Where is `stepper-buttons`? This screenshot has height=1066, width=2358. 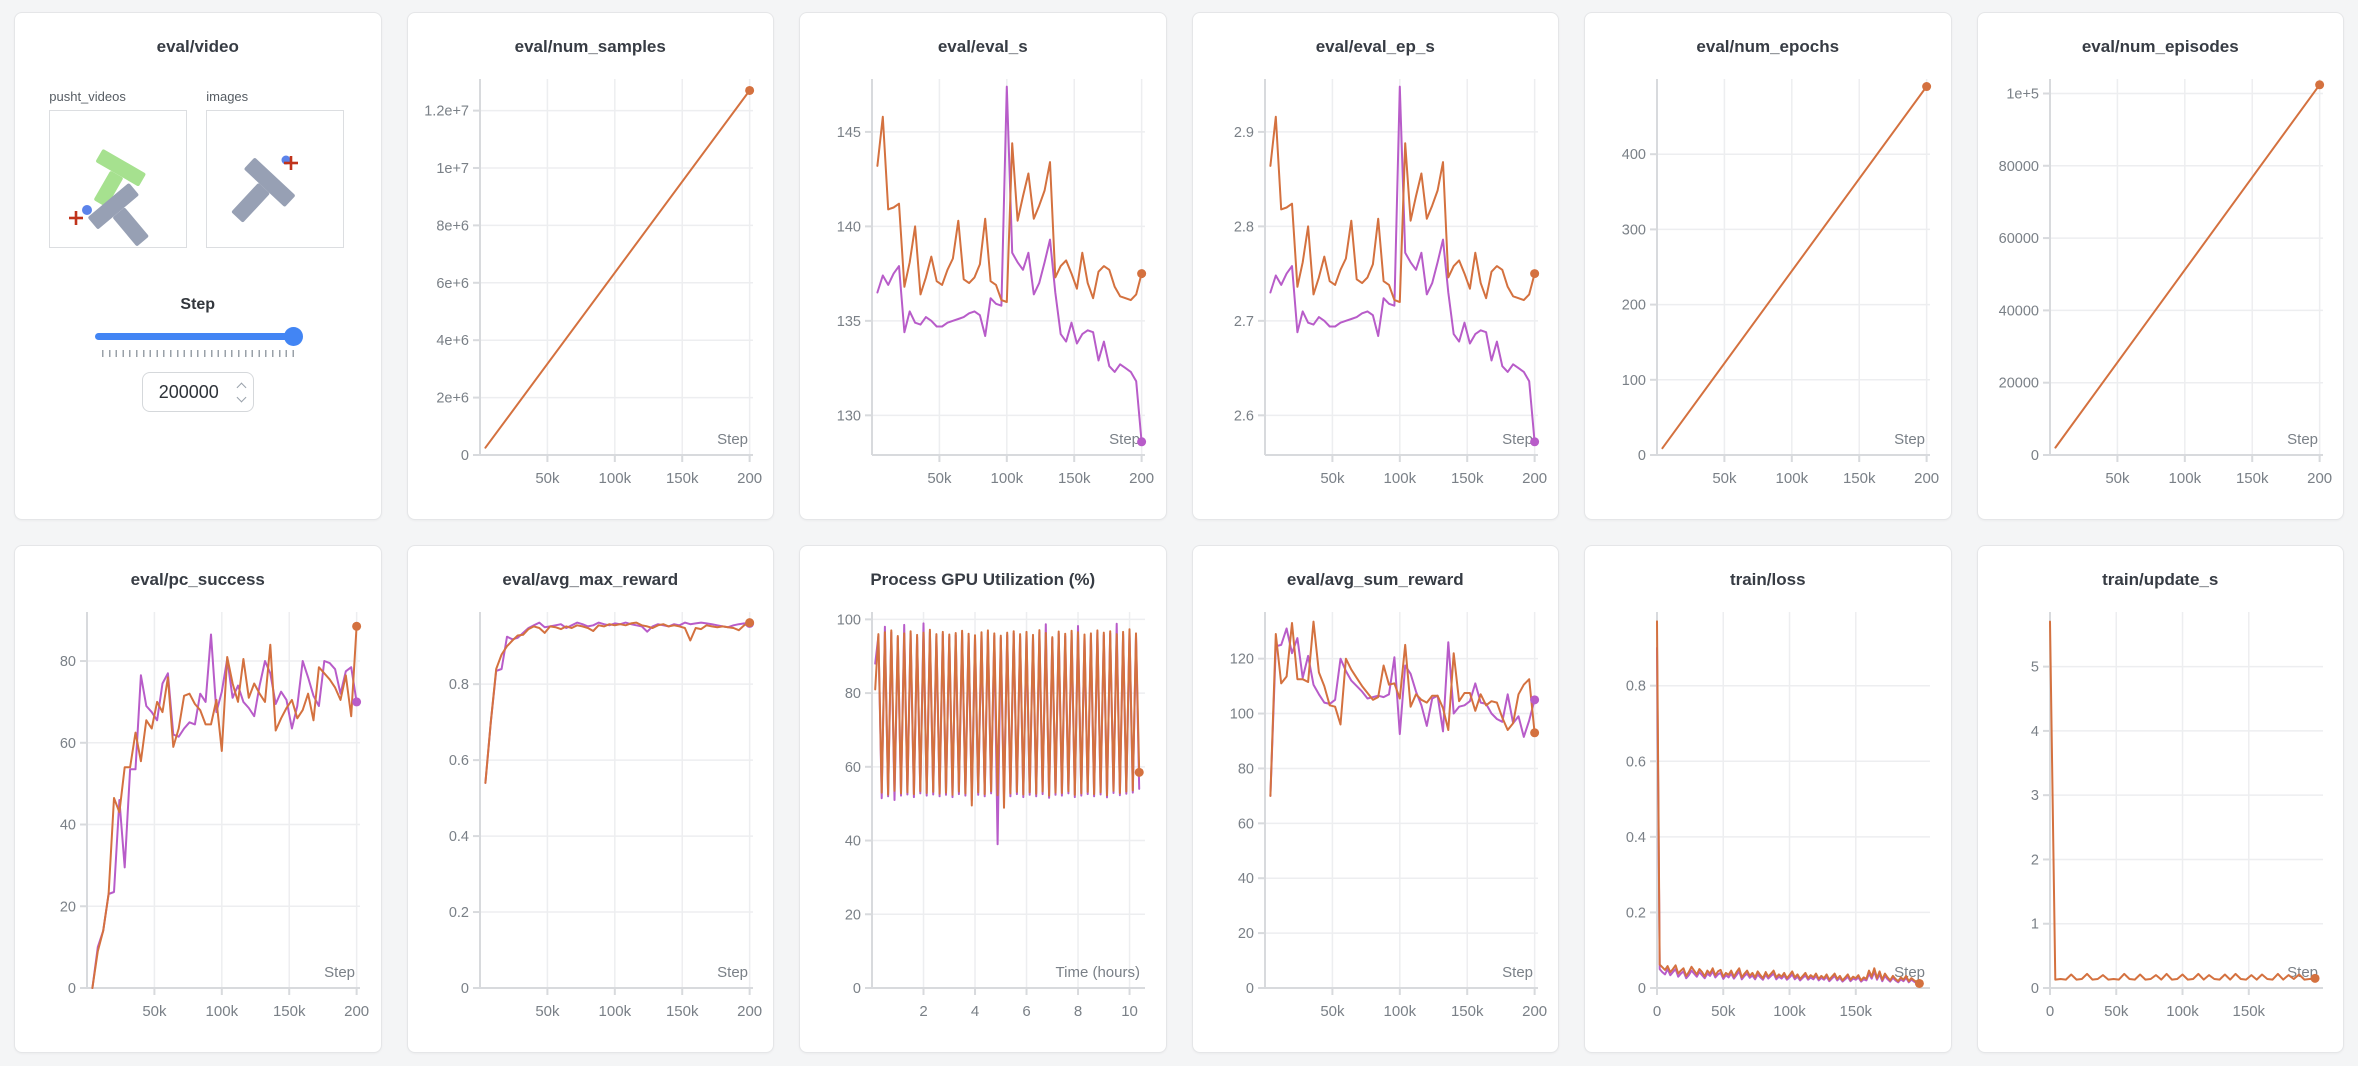
stepper-buttons is located at coordinates (241, 392).